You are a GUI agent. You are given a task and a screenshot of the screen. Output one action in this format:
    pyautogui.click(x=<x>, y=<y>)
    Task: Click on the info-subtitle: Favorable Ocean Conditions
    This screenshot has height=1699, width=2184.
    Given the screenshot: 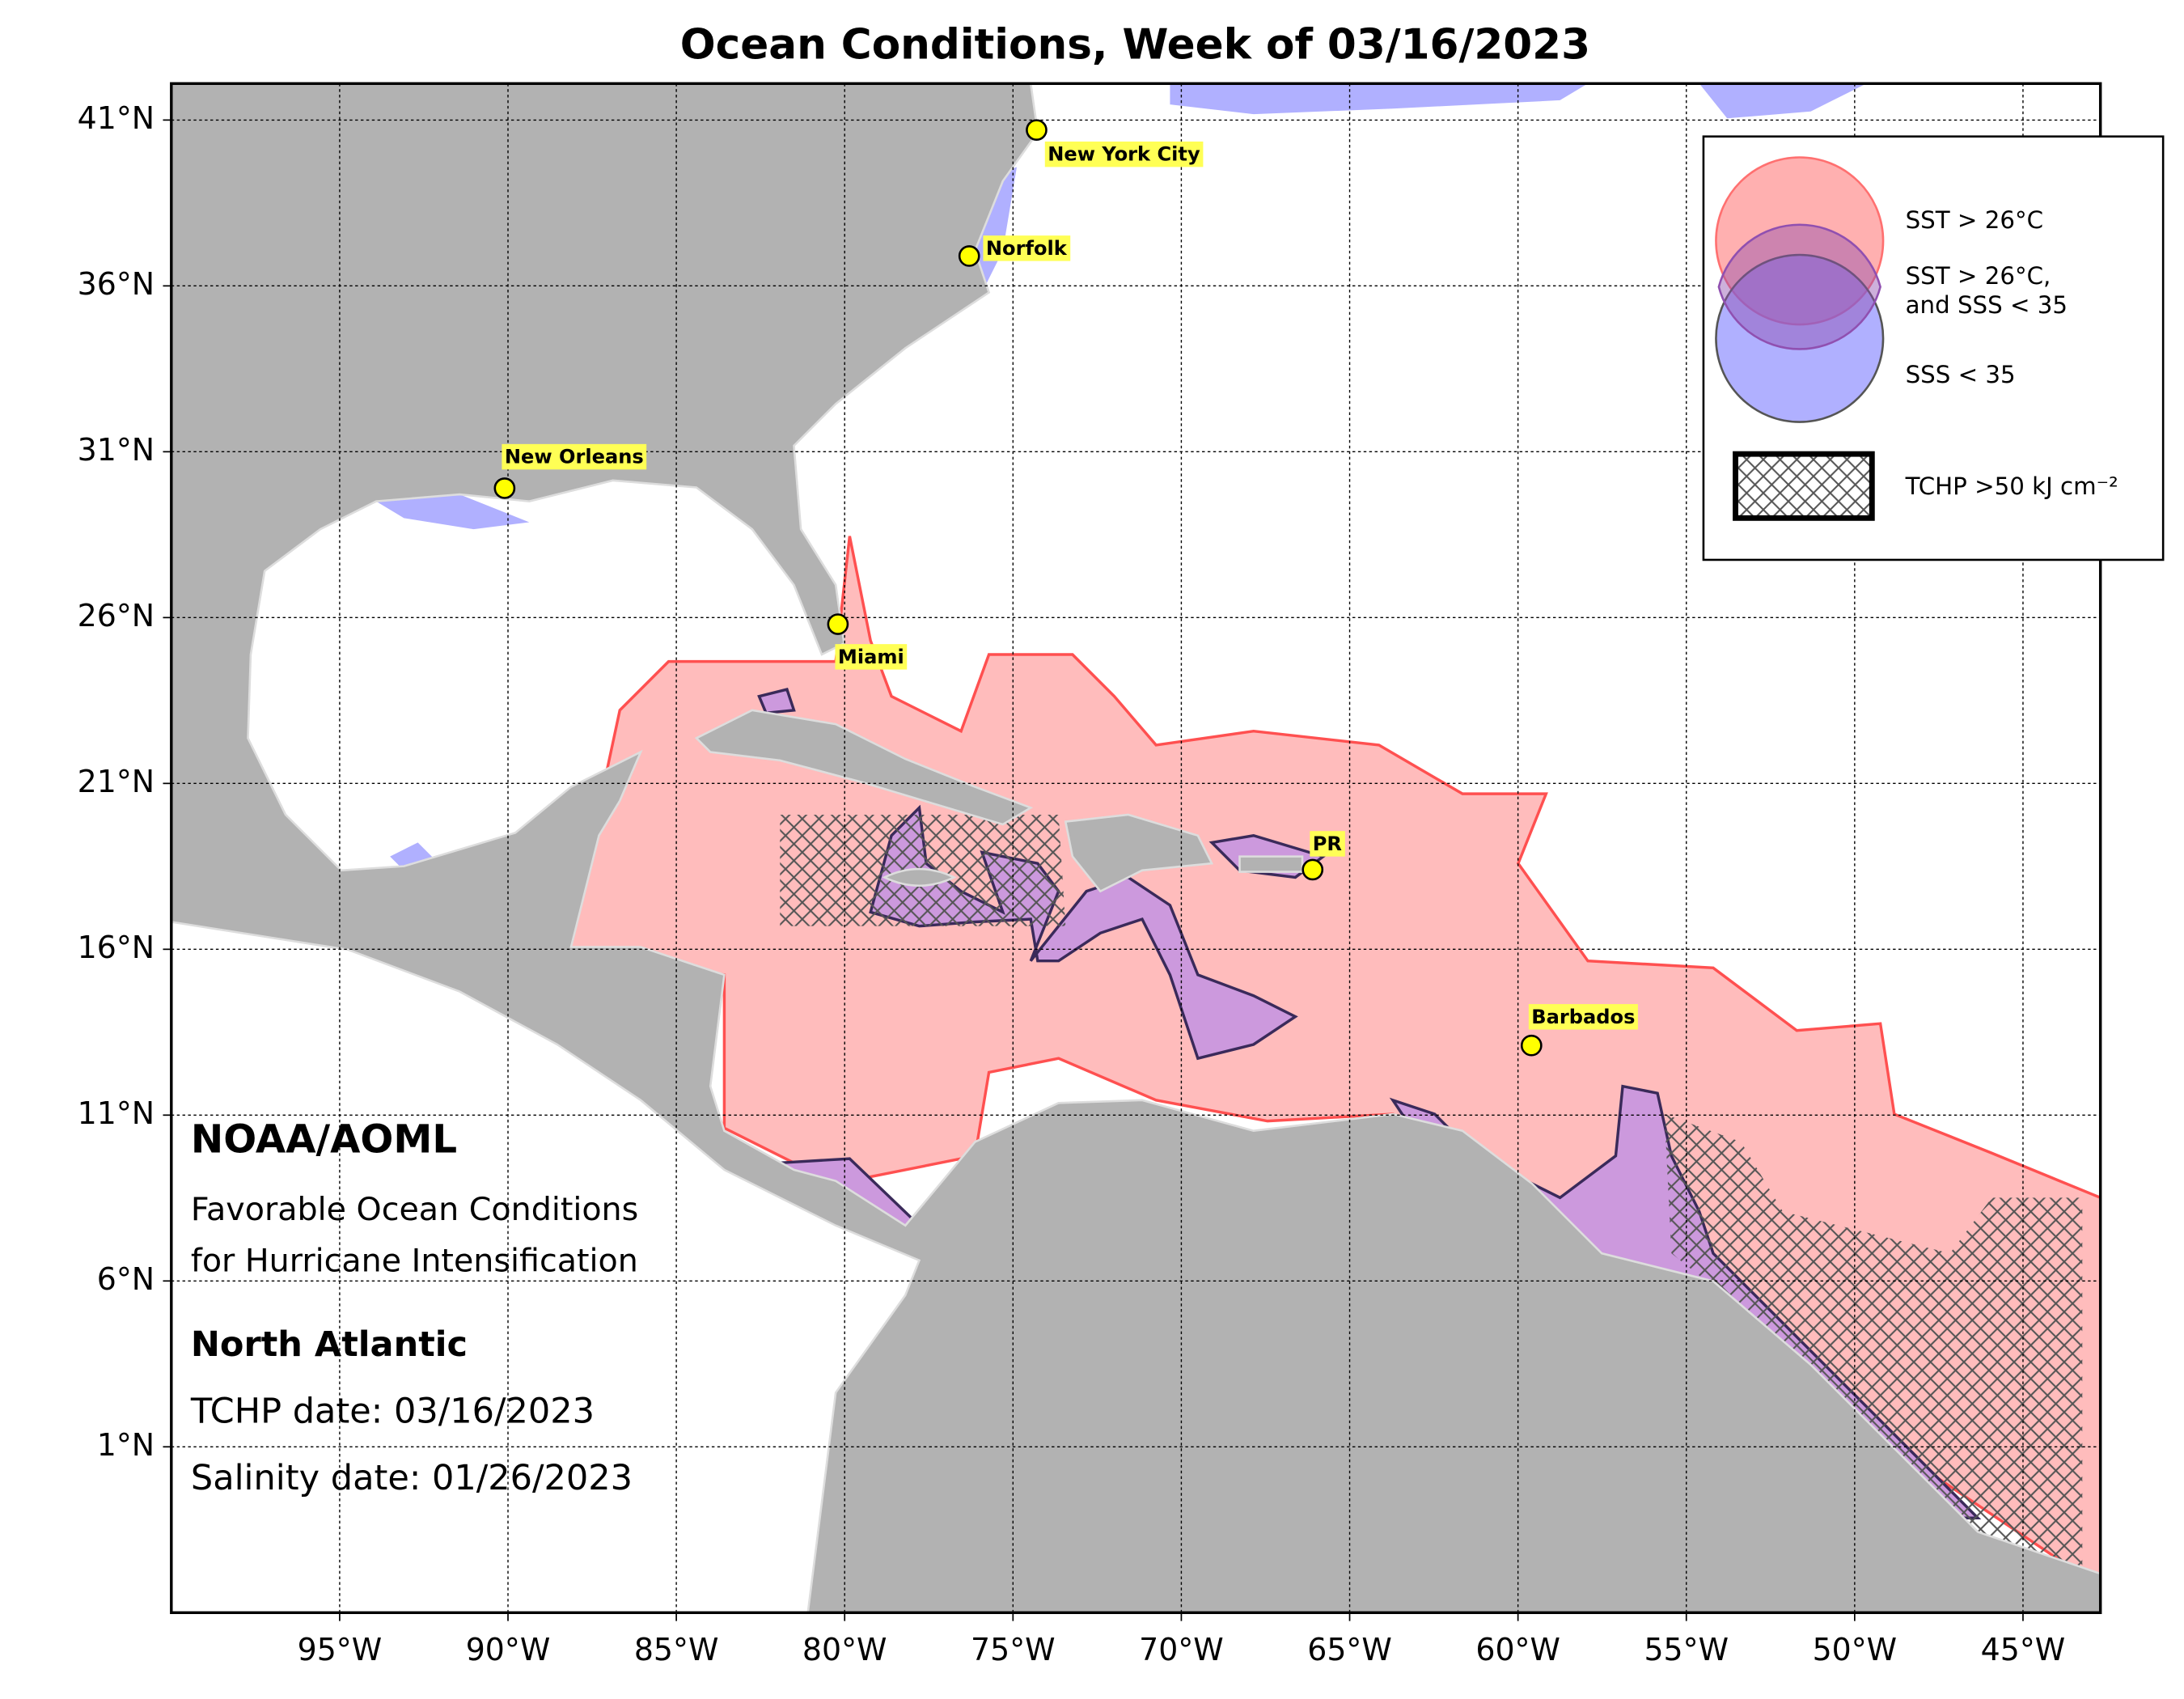 What is the action you would take?
    pyautogui.click(x=414, y=1209)
    